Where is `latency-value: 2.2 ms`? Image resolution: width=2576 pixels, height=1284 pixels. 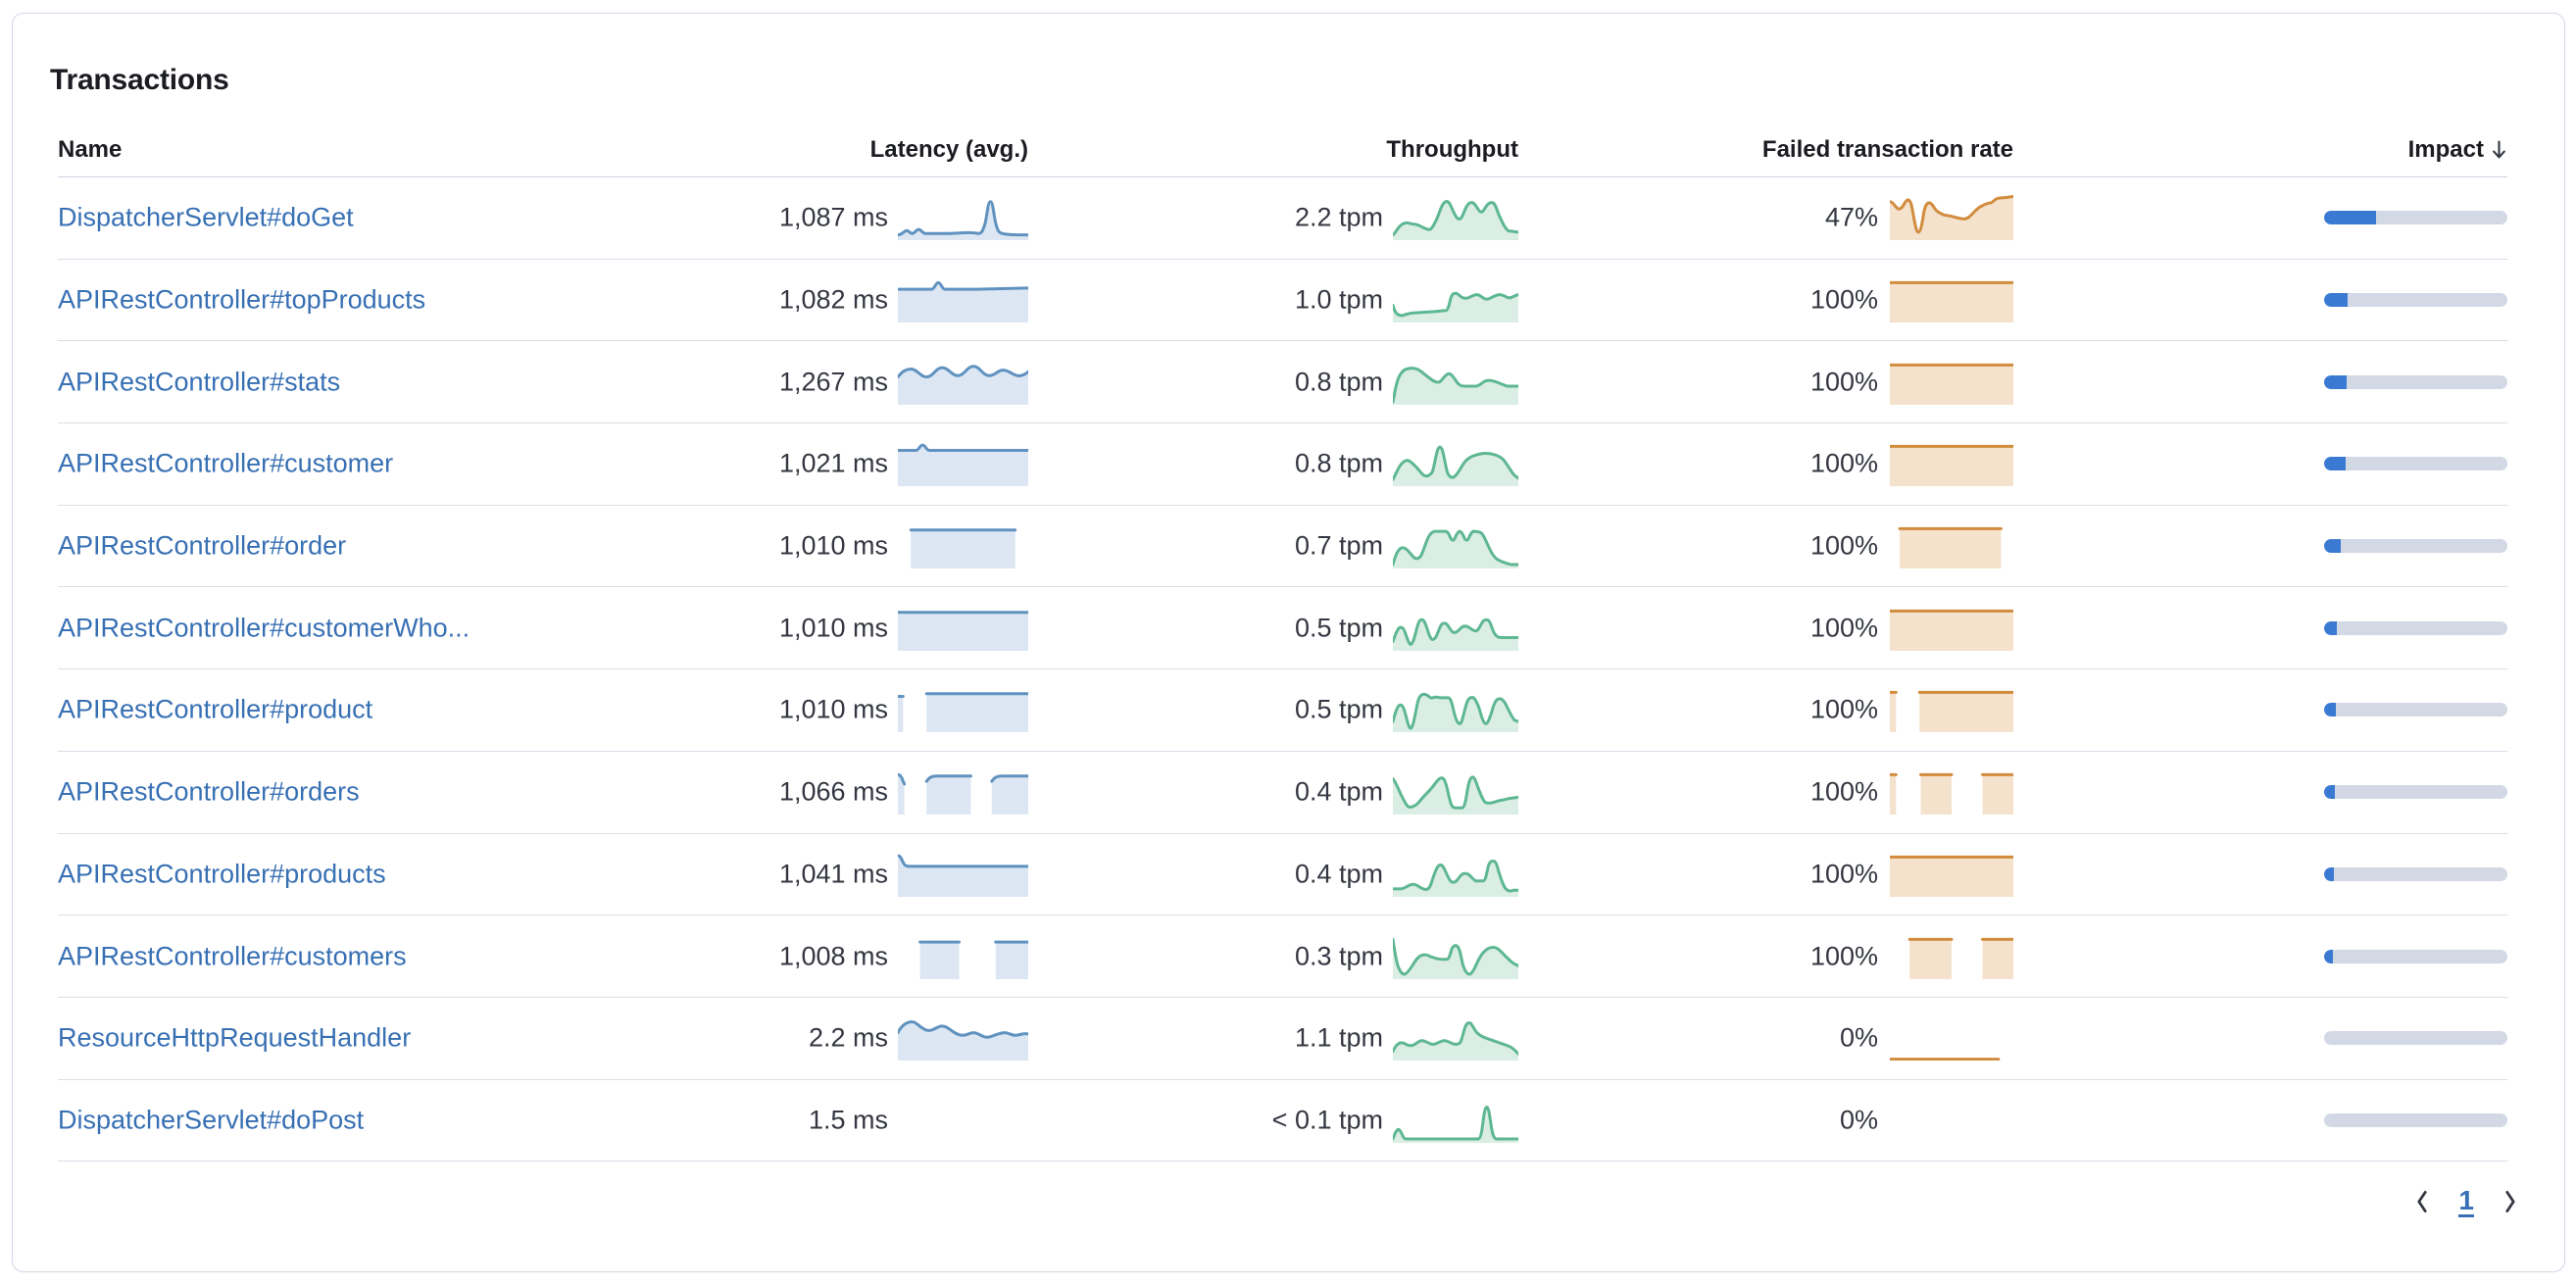
latency-value: 2.2 ms is located at coordinates (848, 1037).